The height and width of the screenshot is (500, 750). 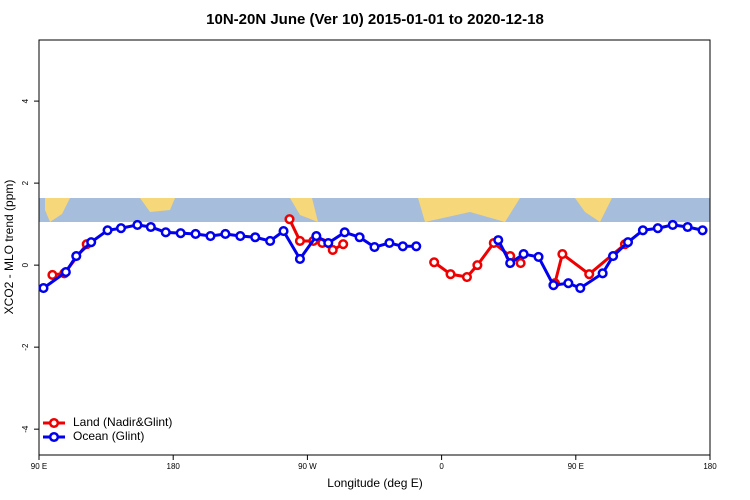 I want to click on map-strip, so click(x=374, y=210).